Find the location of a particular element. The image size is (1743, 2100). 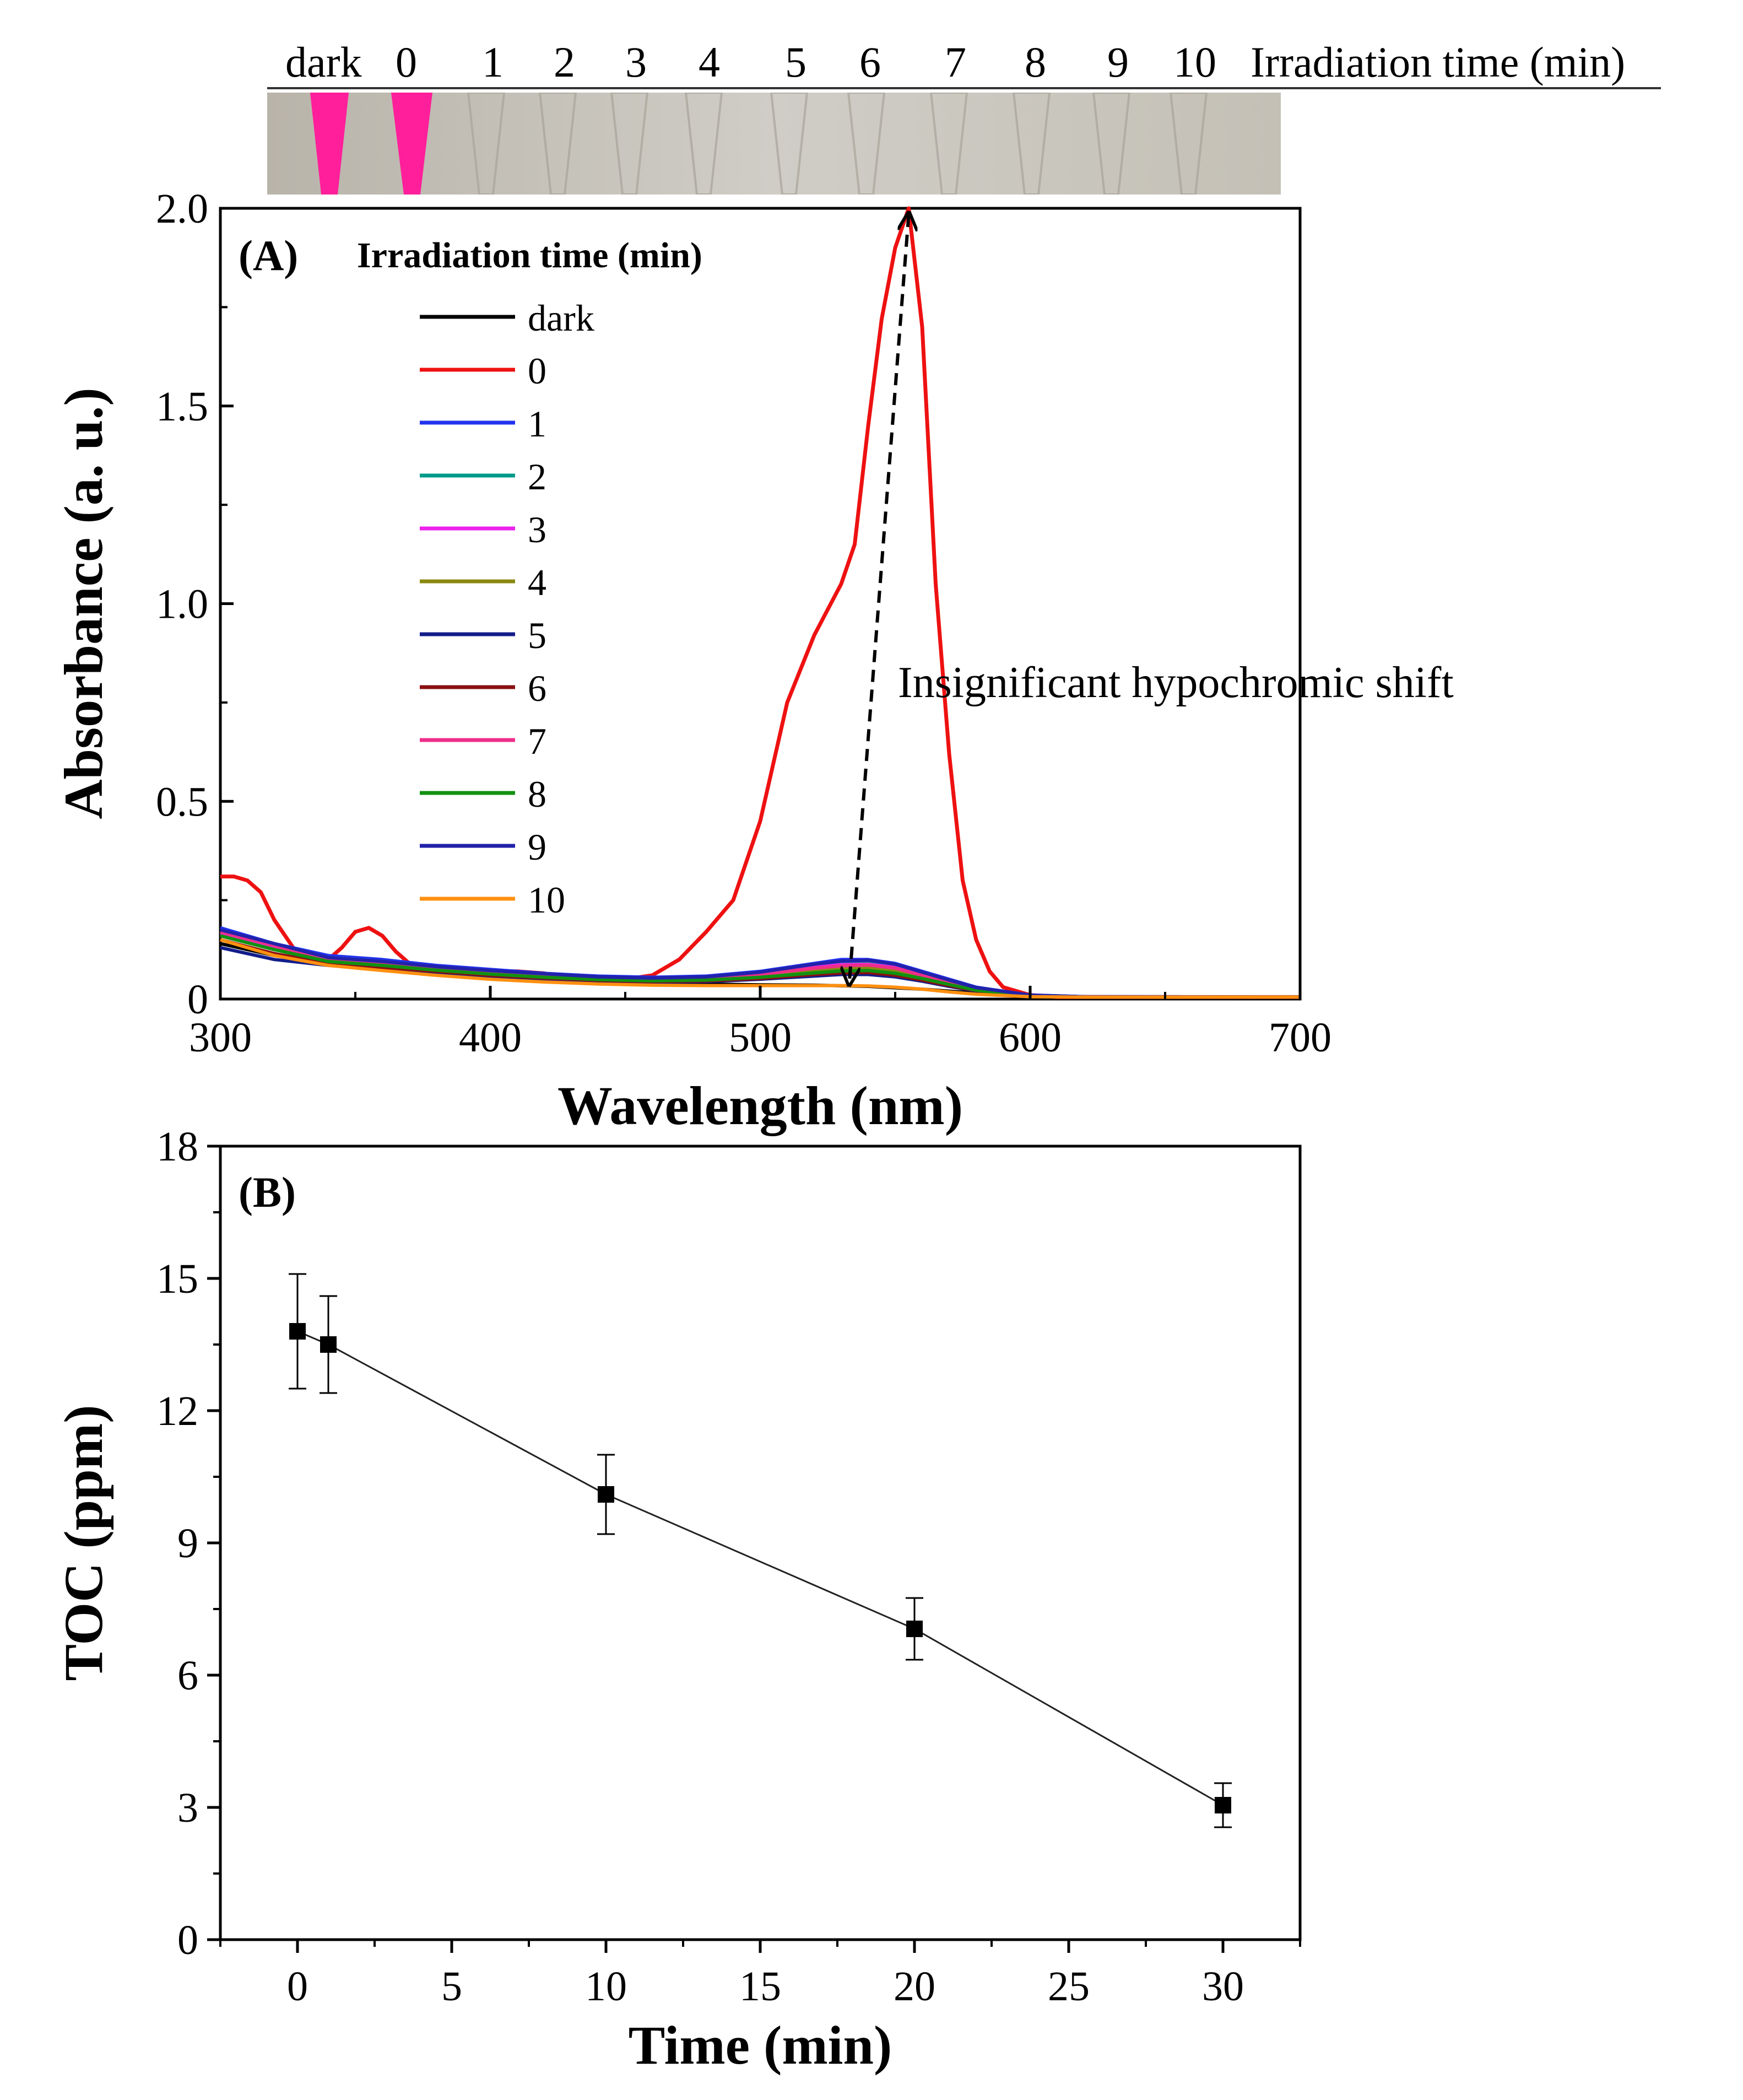

strip-underline is located at coordinates (964, 88).